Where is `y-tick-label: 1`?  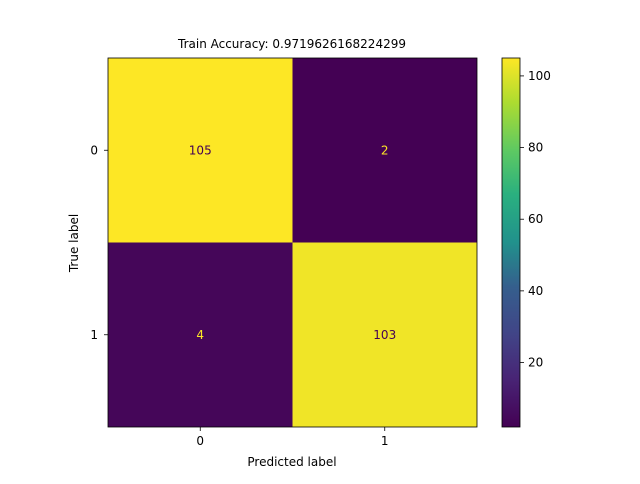
y-tick-label: 1 is located at coordinates (94, 335).